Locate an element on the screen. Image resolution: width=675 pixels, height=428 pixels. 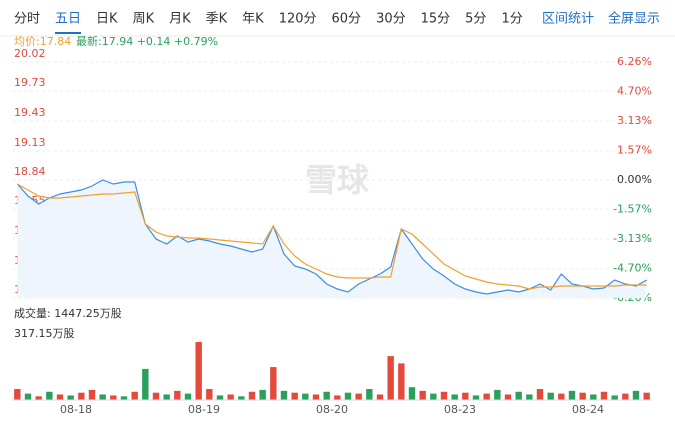
y-tick-label: 18.84 is located at coordinates (30, 171).